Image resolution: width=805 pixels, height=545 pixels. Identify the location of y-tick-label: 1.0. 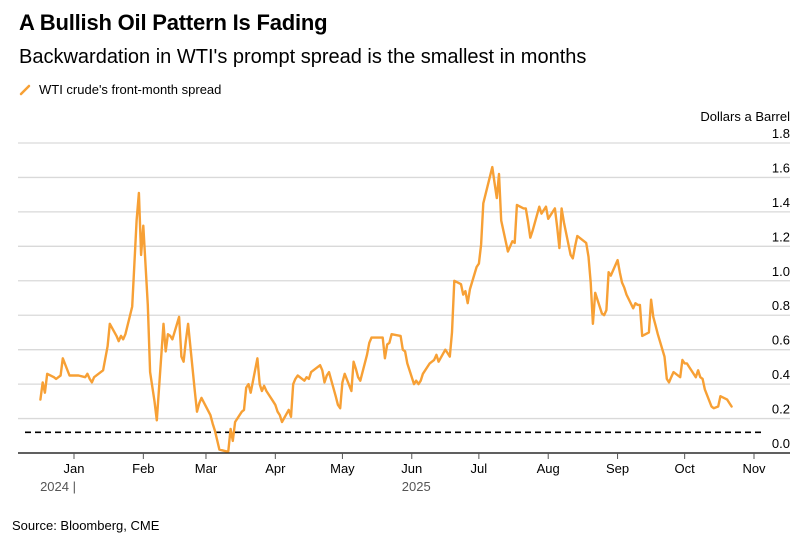
(781, 271).